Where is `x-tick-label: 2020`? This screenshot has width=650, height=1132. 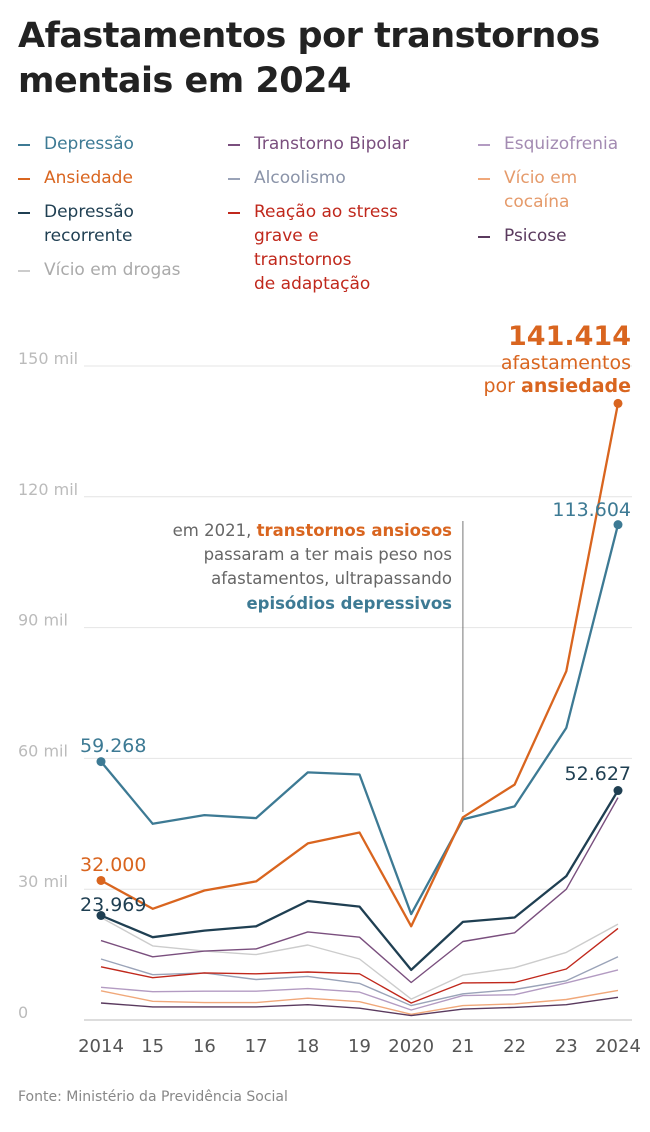 x-tick-label: 2020 is located at coordinates (411, 1046).